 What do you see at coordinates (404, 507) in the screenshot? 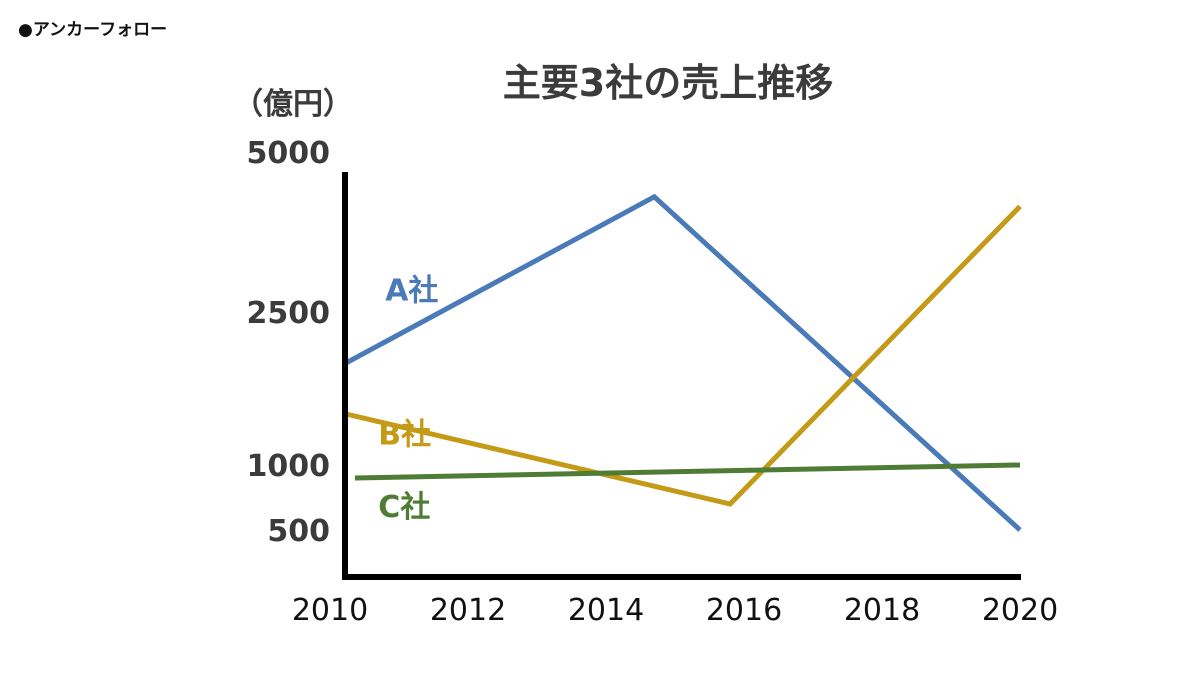
I see `series-label: C社` at bounding box center [404, 507].